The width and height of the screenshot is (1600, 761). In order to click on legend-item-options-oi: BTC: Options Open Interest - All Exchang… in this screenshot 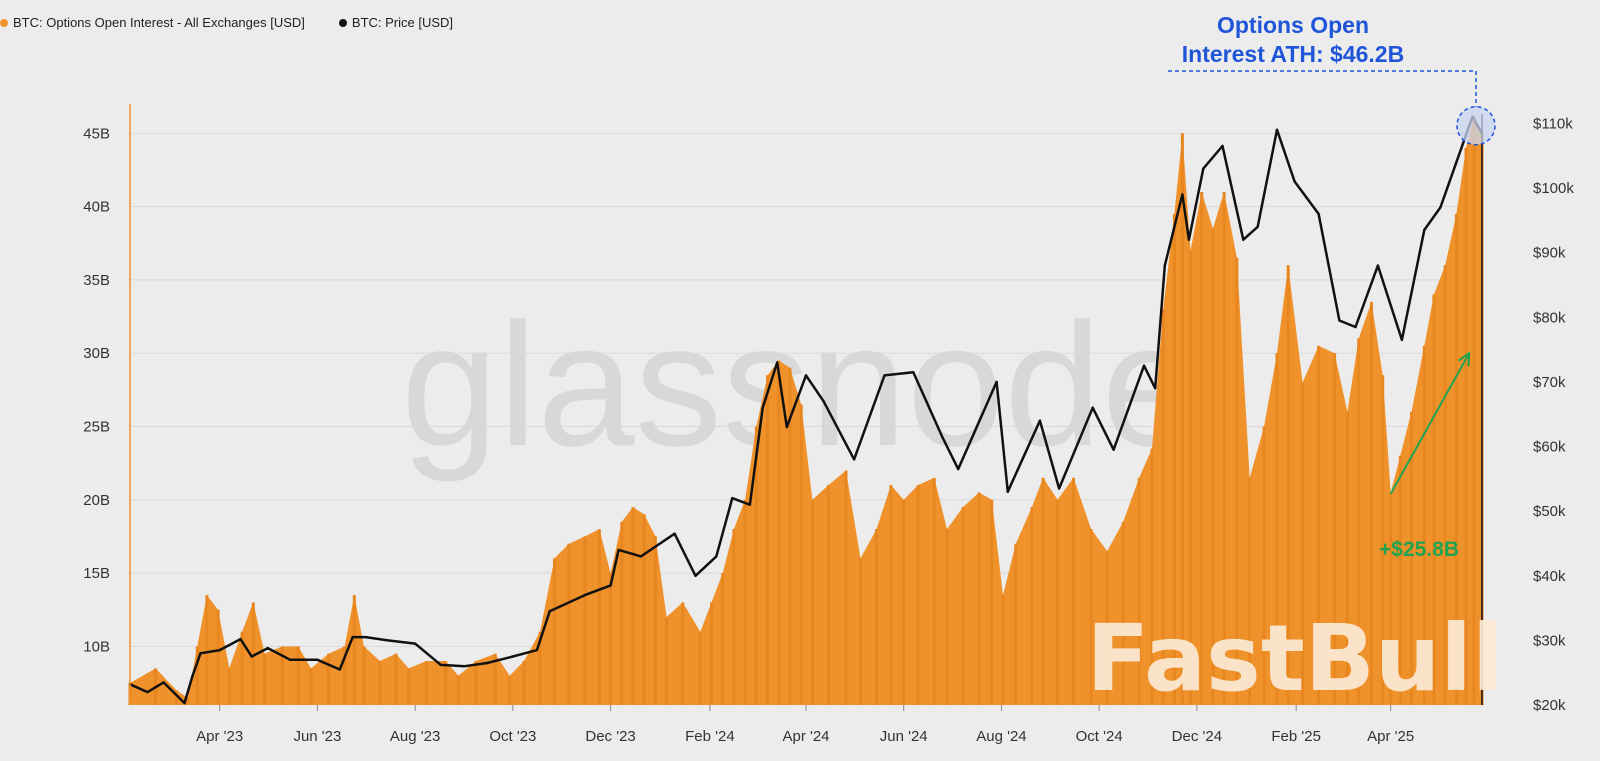, I will do `click(152, 22)`.